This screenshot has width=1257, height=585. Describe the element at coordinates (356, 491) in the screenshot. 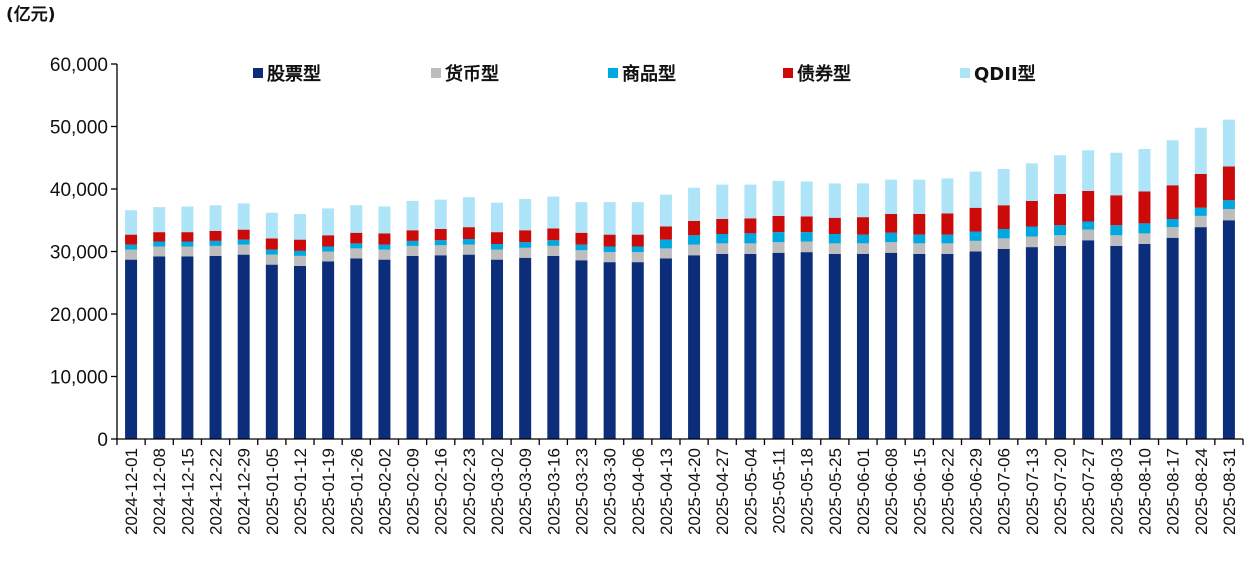

I see `x-tick-label: 2025-01-26` at that location.